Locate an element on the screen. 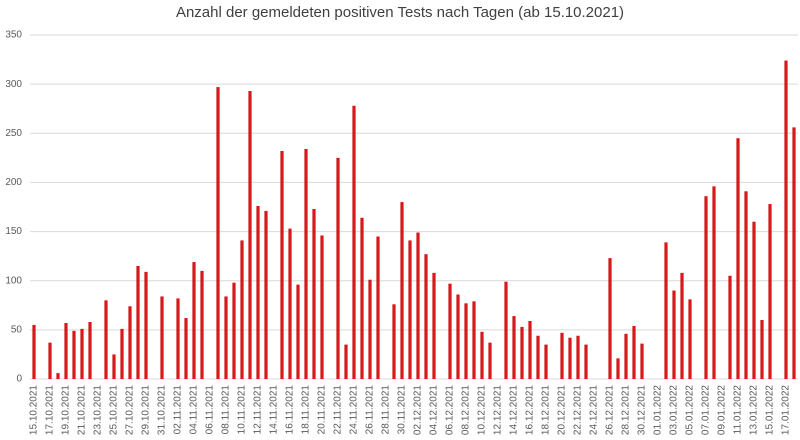 The height and width of the screenshot is (440, 800). x-tick-label: 21.10.2021 is located at coordinates (82, 410).